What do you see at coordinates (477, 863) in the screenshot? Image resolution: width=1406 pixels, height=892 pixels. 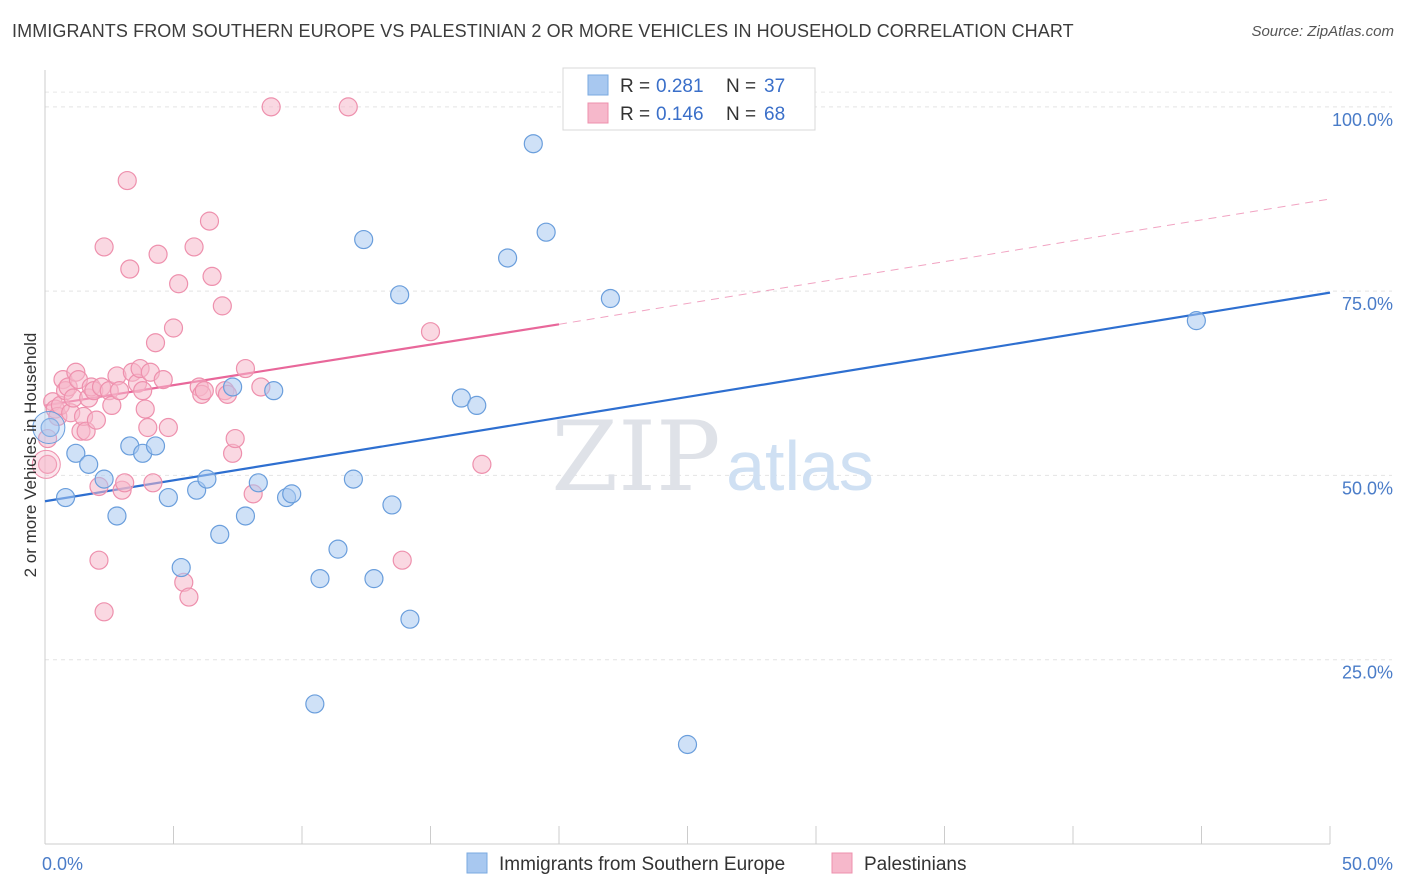 I see `bottom-legend-swatch-southern-europe` at bounding box center [477, 863].